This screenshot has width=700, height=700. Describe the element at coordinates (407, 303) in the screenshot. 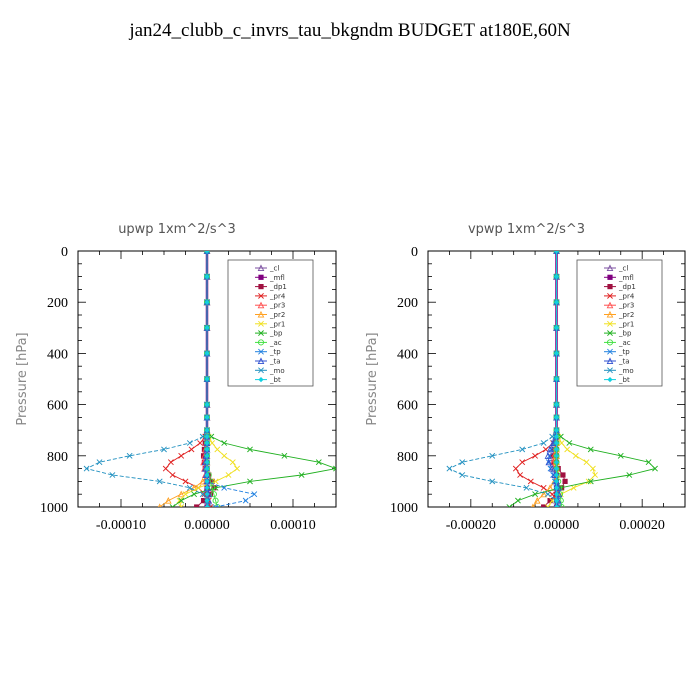

I see `y-tick-label: 200` at that location.